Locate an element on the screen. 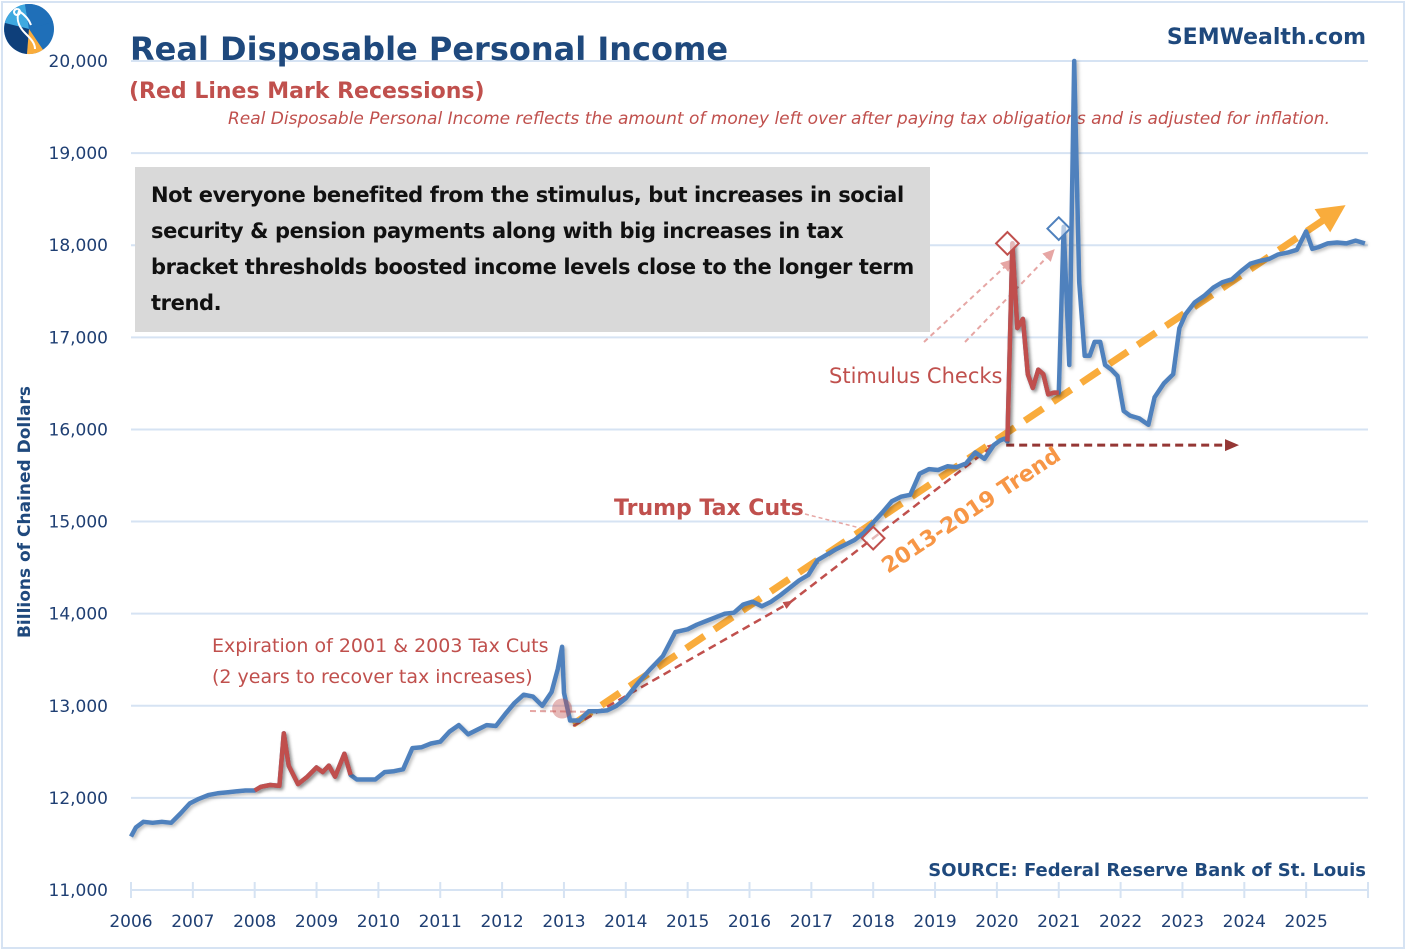 The width and height of the screenshot is (1408, 952). x-tick-label: 2014 is located at coordinates (625, 922).